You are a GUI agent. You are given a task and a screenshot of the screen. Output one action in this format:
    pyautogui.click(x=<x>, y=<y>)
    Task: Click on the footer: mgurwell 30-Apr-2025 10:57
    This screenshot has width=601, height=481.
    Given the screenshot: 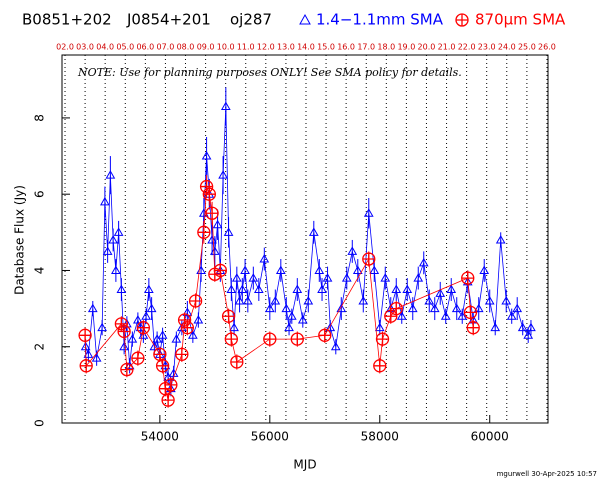 What is the action you would take?
    pyautogui.click(x=547, y=474)
    